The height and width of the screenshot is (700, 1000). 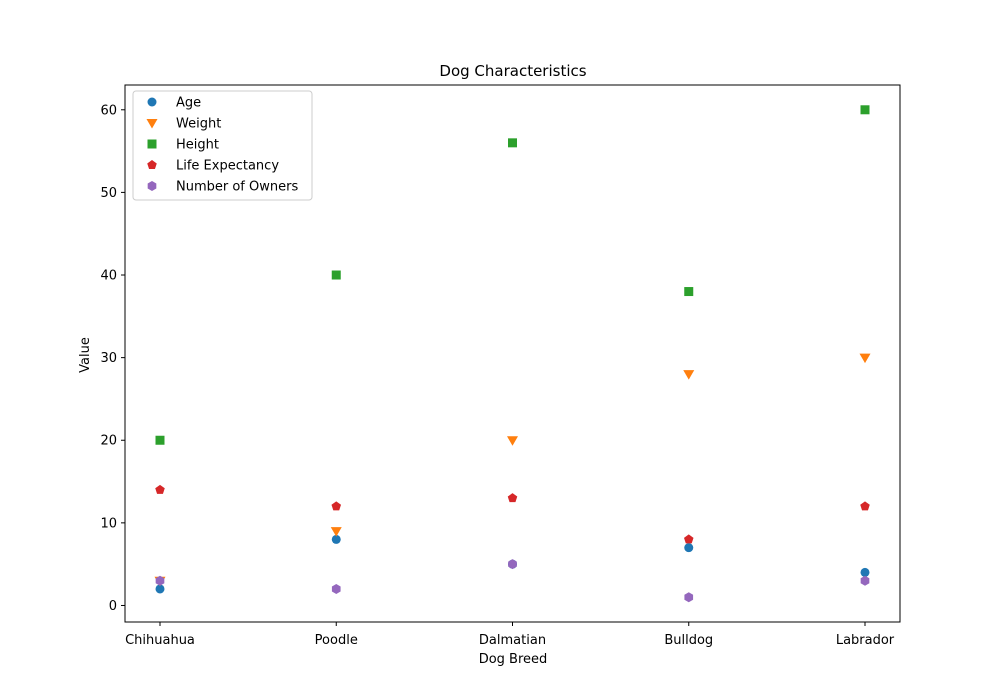 I want to click on y-tick-label: 10, so click(x=108, y=523).